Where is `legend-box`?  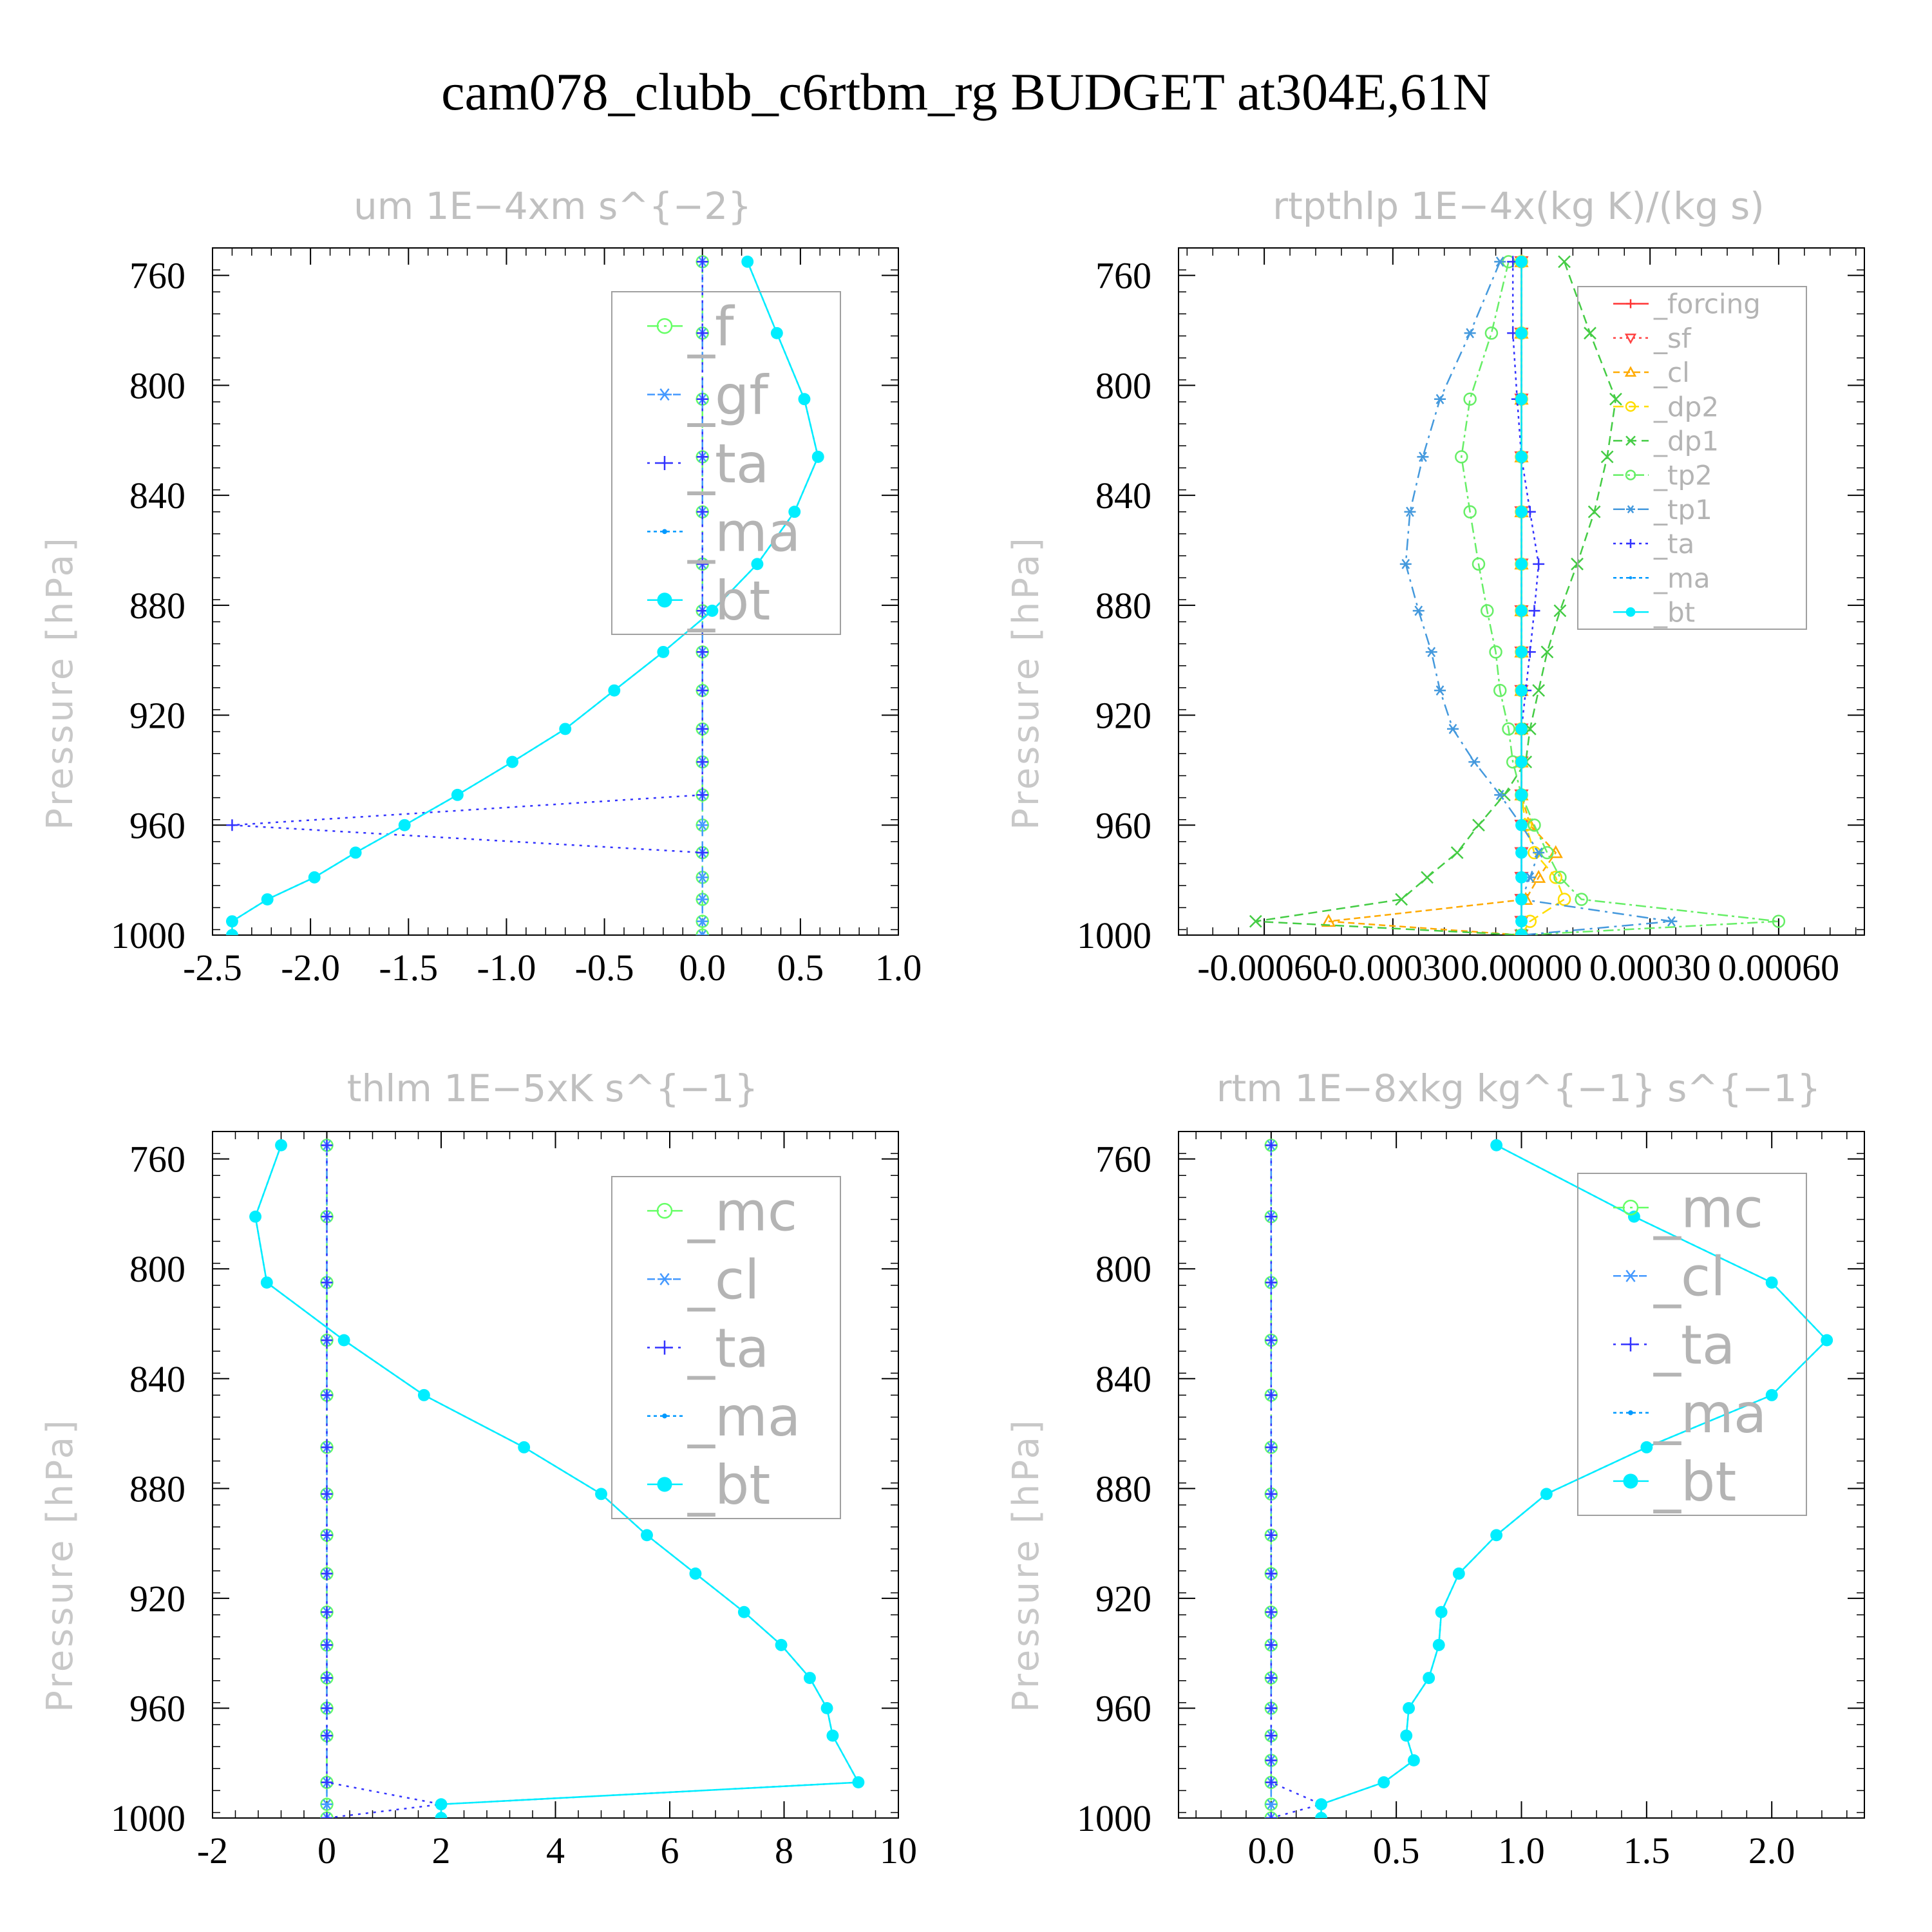
legend-box is located at coordinates (1692, 1345).